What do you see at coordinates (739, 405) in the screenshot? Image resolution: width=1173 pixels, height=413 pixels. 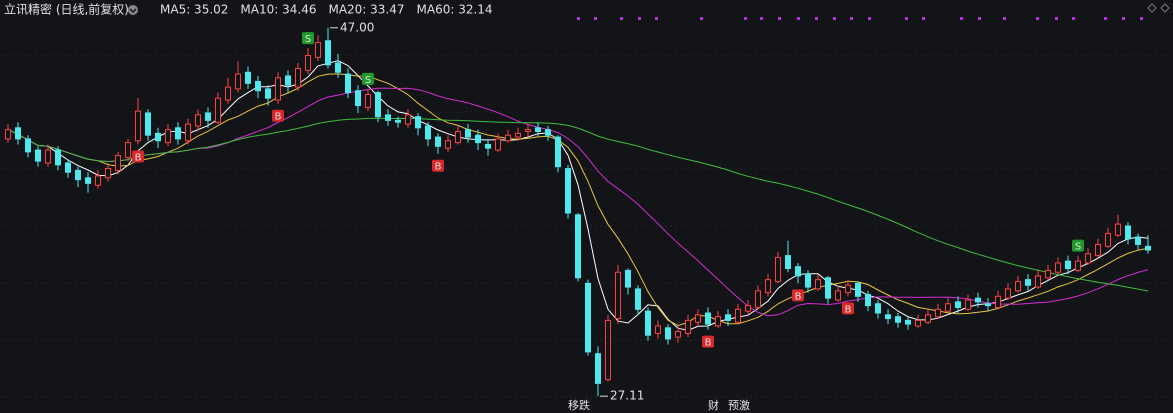 I see `event-label: 预激` at bounding box center [739, 405].